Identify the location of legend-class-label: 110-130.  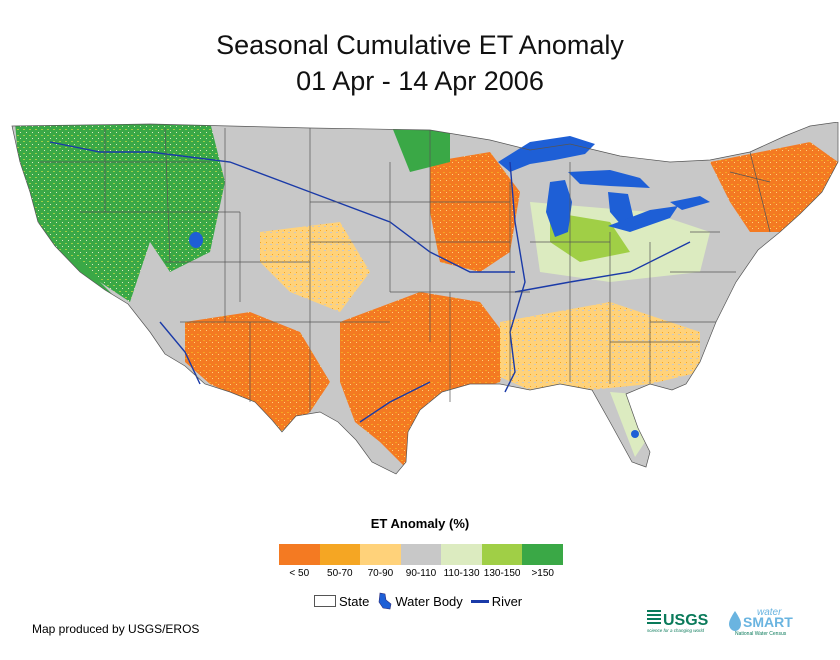
(461, 573).